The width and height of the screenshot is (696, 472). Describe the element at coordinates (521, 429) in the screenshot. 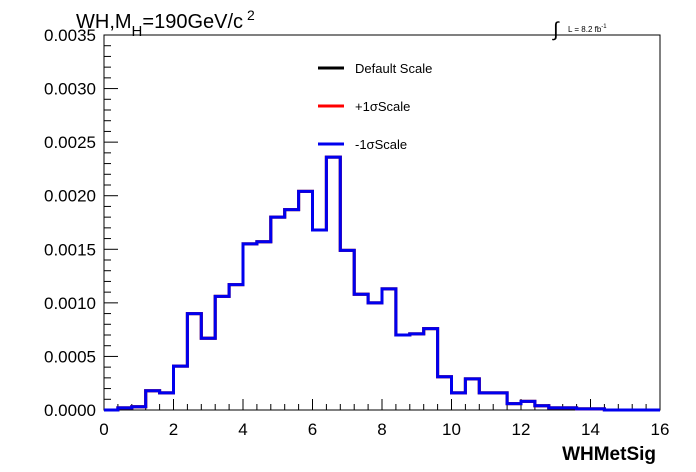

I see `x-tick-label: 12` at that location.